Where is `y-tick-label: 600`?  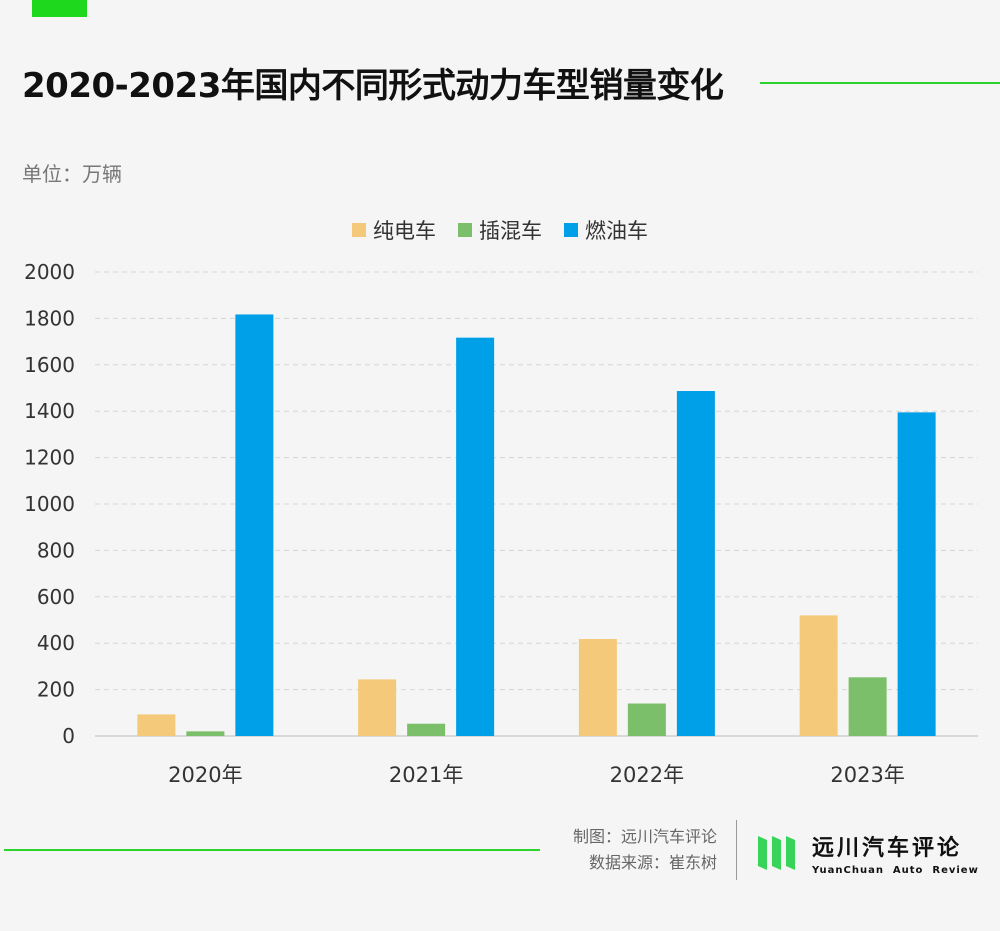 y-tick-label: 600 is located at coordinates (56, 597).